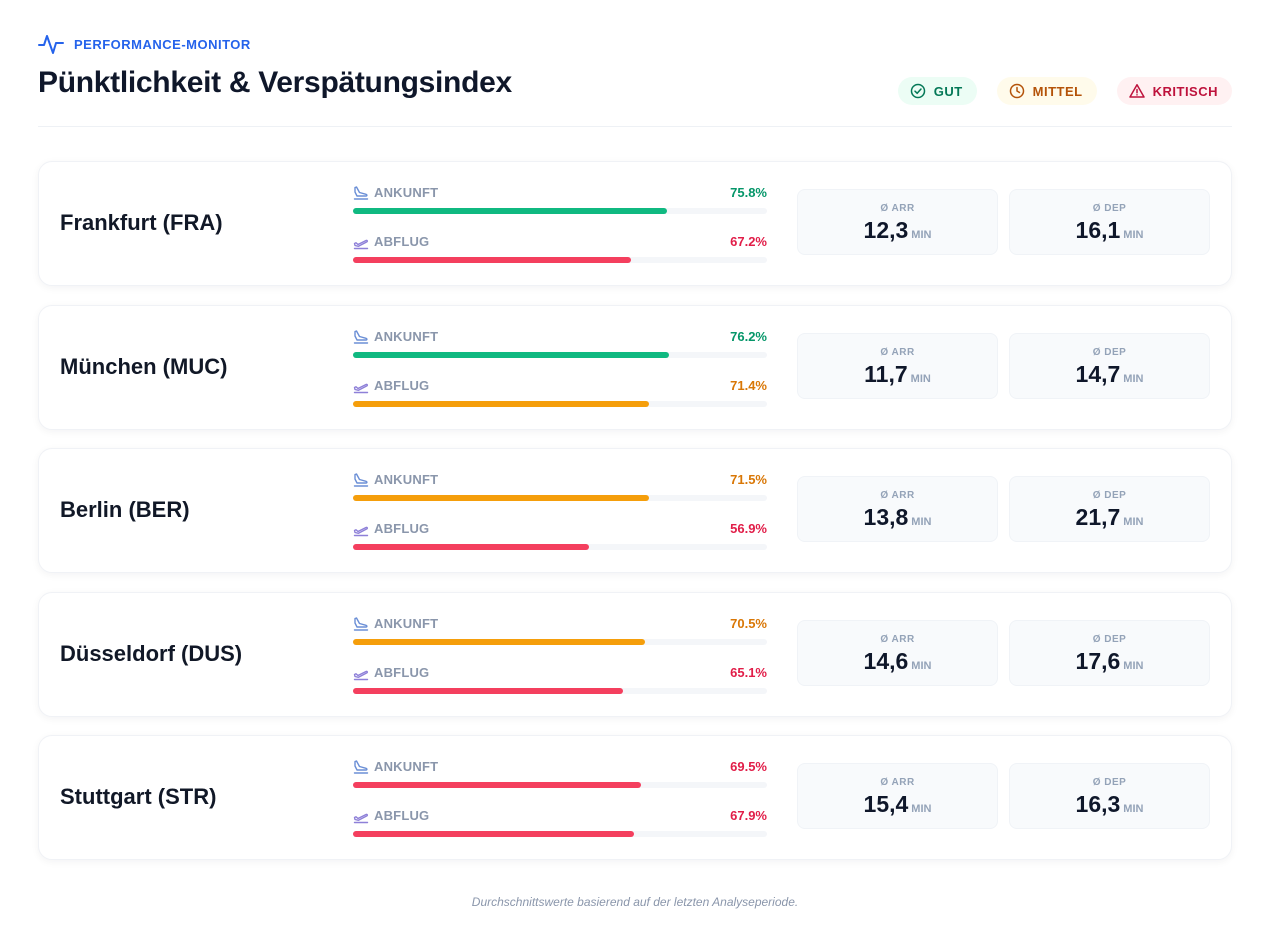 The width and height of the screenshot is (1280, 931). Describe the element at coordinates (1185, 91) in the screenshot. I see `legend-crit-label: KRITISCH` at that location.